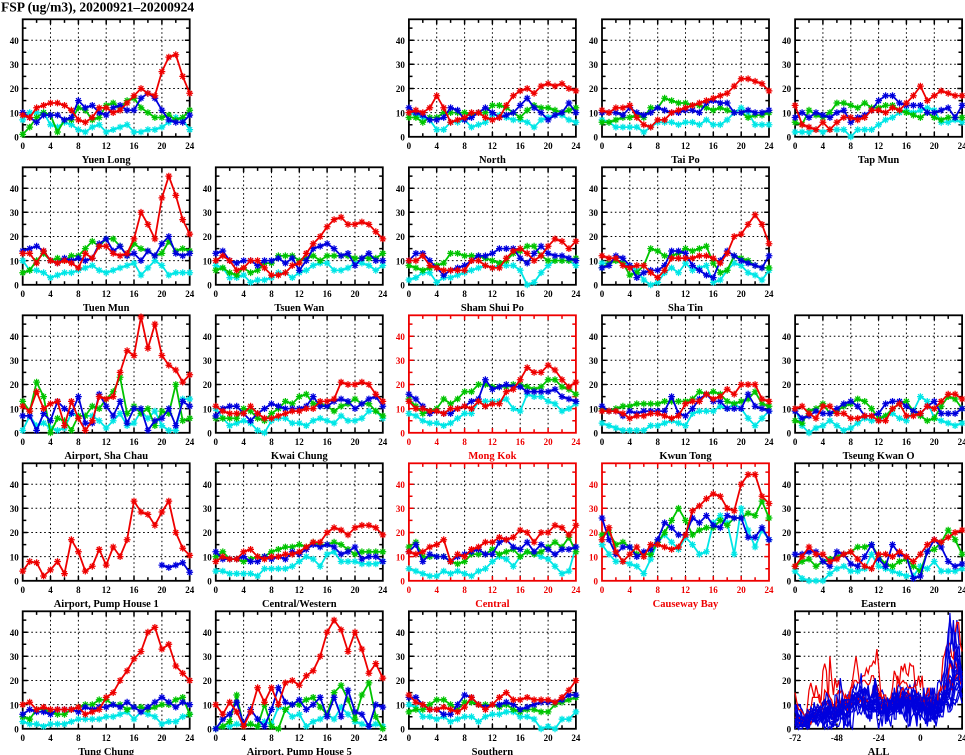  Describe the element at coordinates (493, 751) in the screenshot. I see `svg-text: Southern` at that location.